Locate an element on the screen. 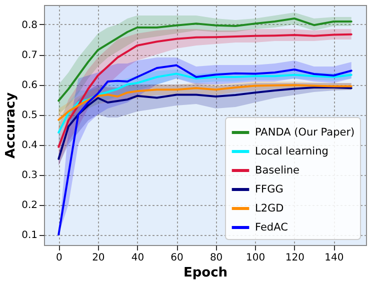 The width and height of the screenshot is (372, 283). x-tick-label: 80 is located at coordinates (216, 258).